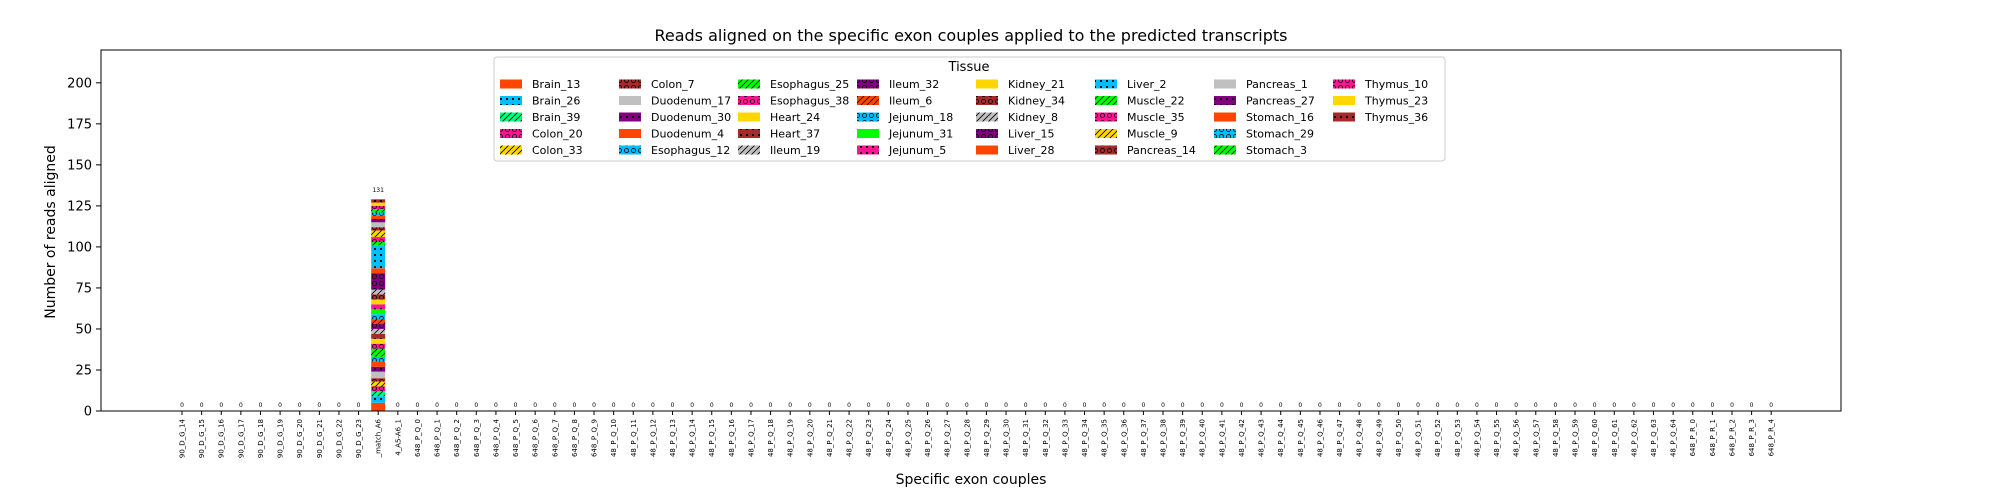 The image size is (2000, 500). I want to click on x-tick-label: 48_P_Q_43, so click(1262, 438).